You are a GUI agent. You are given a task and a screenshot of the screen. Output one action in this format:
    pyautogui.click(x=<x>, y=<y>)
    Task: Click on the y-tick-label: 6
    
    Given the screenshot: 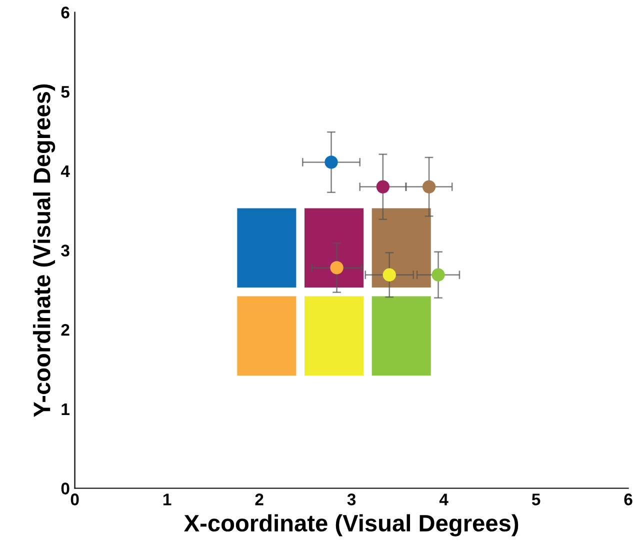 What is the action you would take?
    pyautogui.click(x=65, y=12)
    